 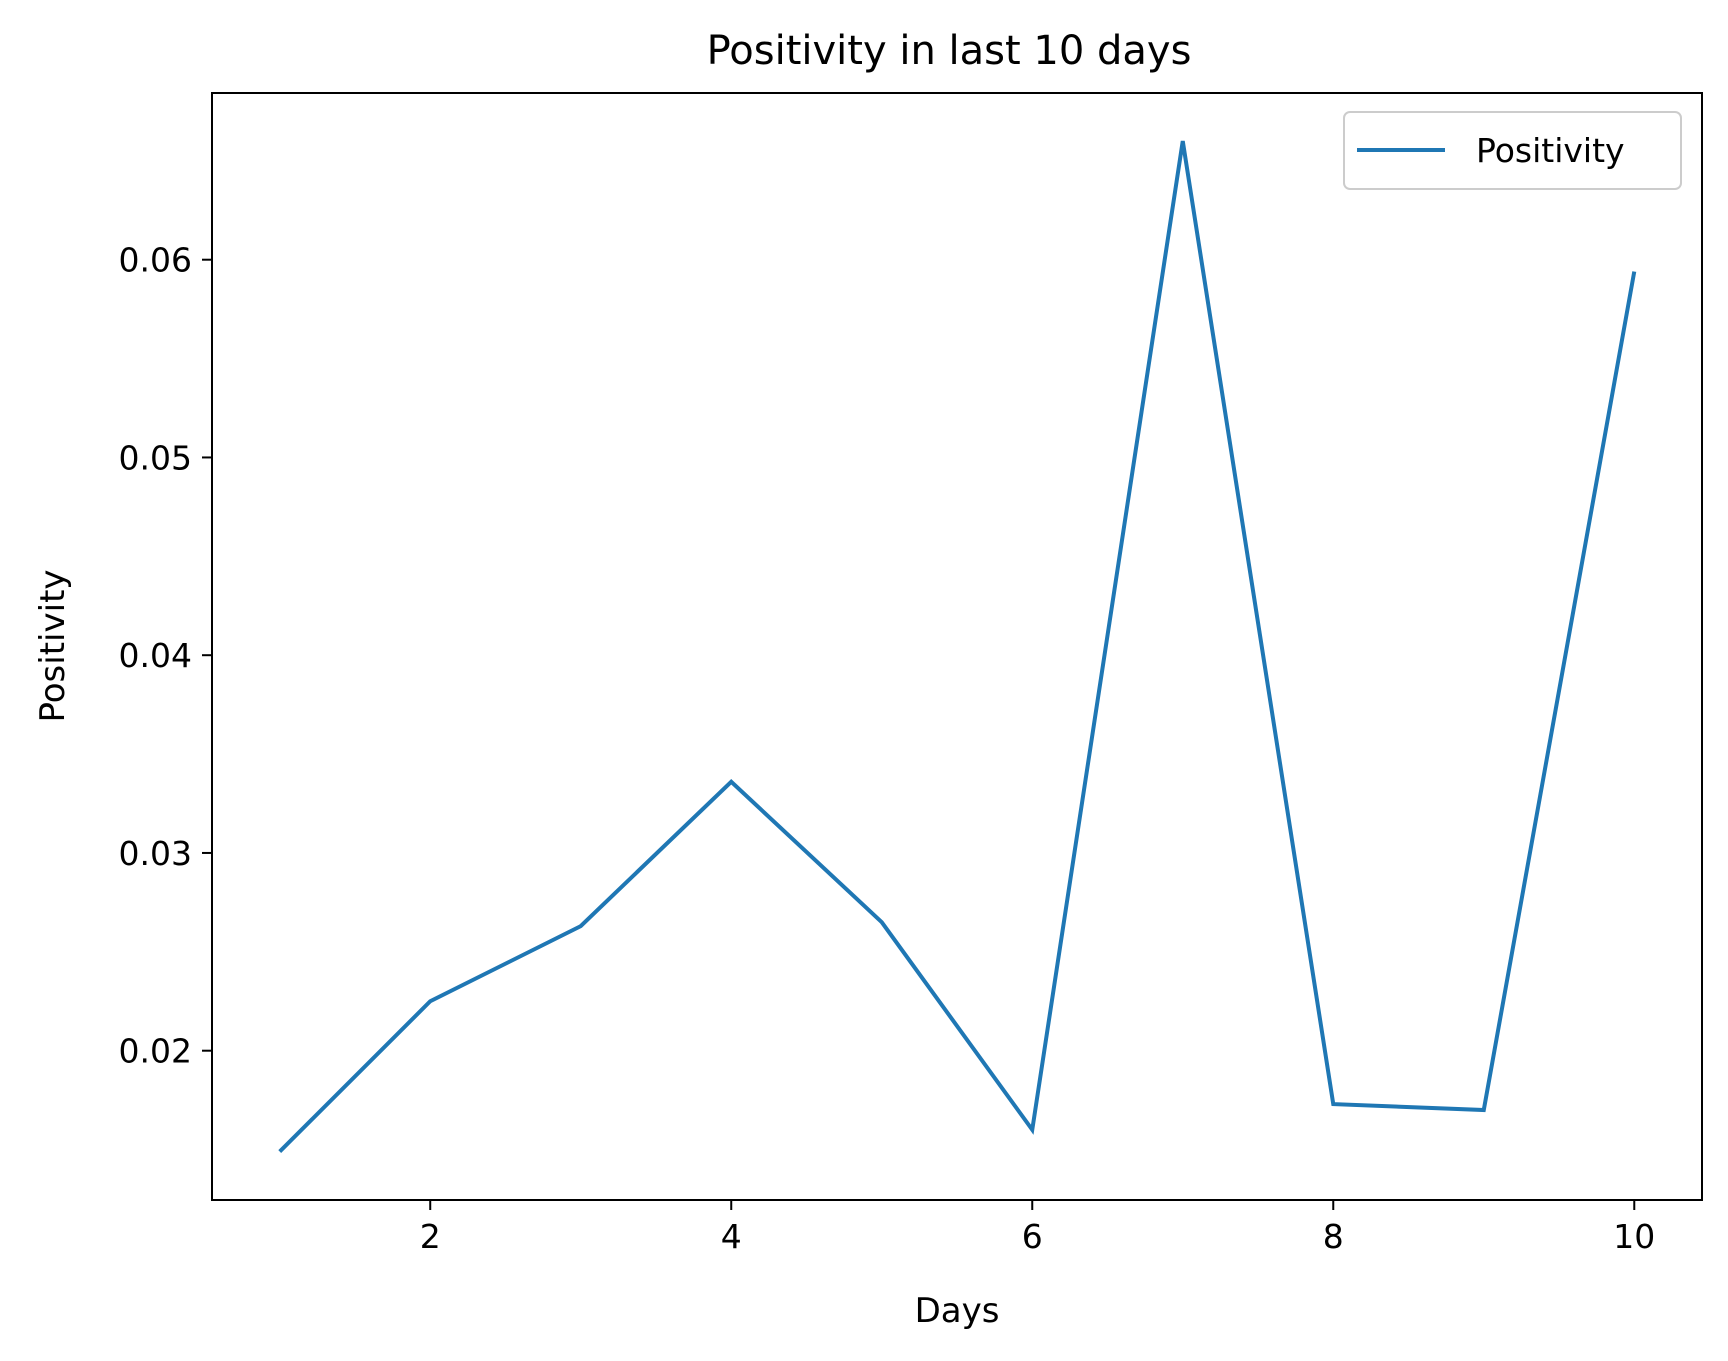 What do you see at coordinates (155, 655) in the screenshot?
I see `y-tick-label: 0.04` at bounding box center [155, 655].